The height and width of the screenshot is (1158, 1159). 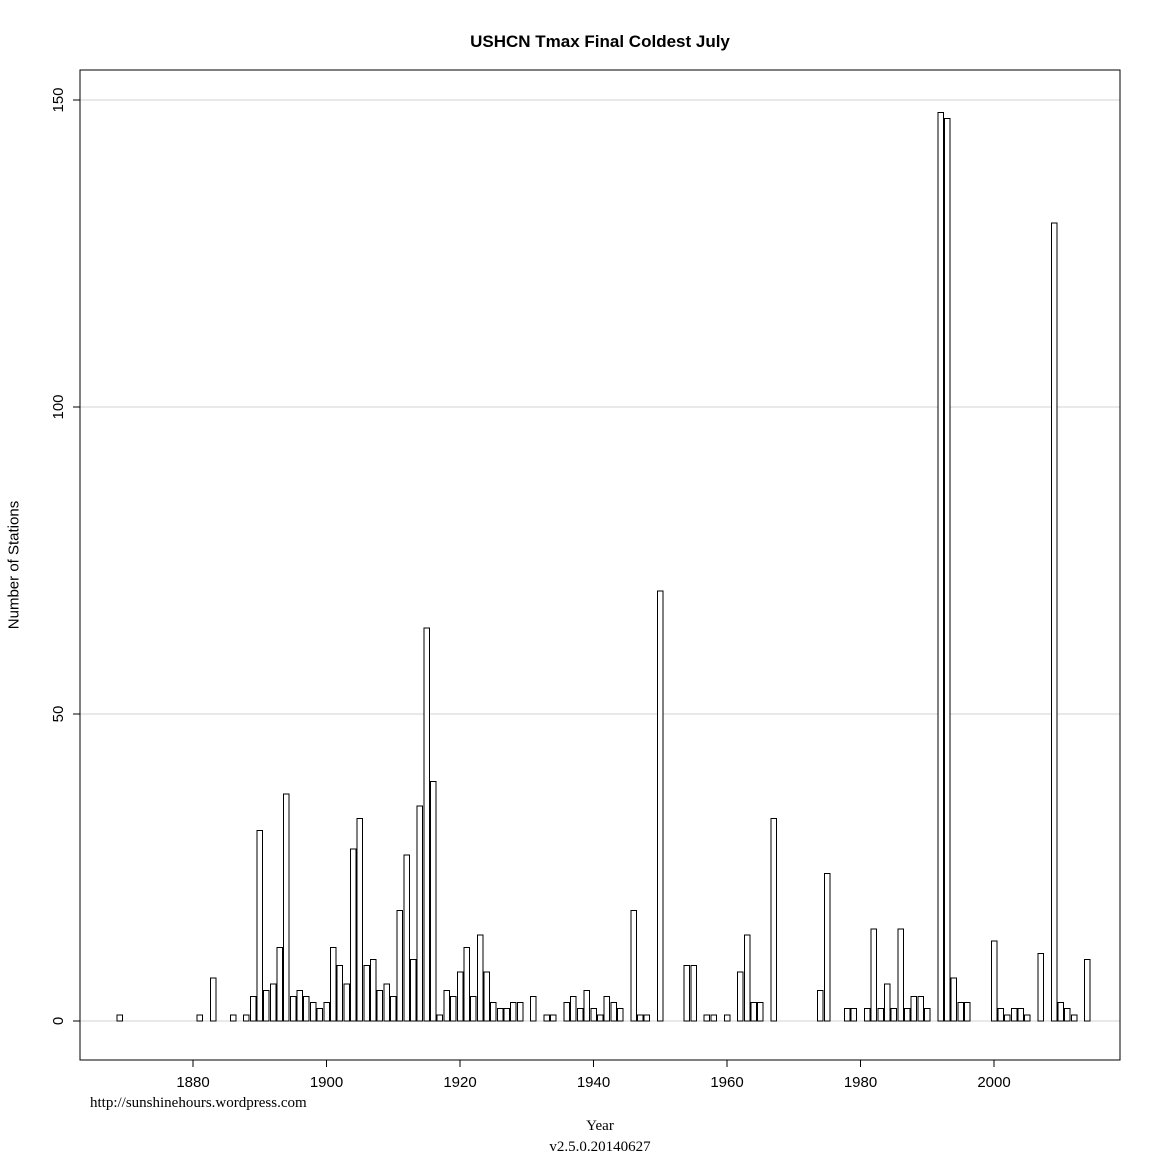 I want to click on bar-1979, so click(x=854, y=1015).